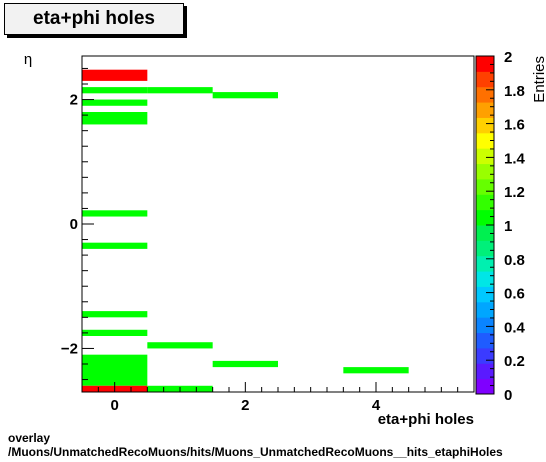 This screenshot has width=546, height=462. Describe the element at coordinates (69, 348) in the screenshot. I see `y-tick-label: −2` at that location.